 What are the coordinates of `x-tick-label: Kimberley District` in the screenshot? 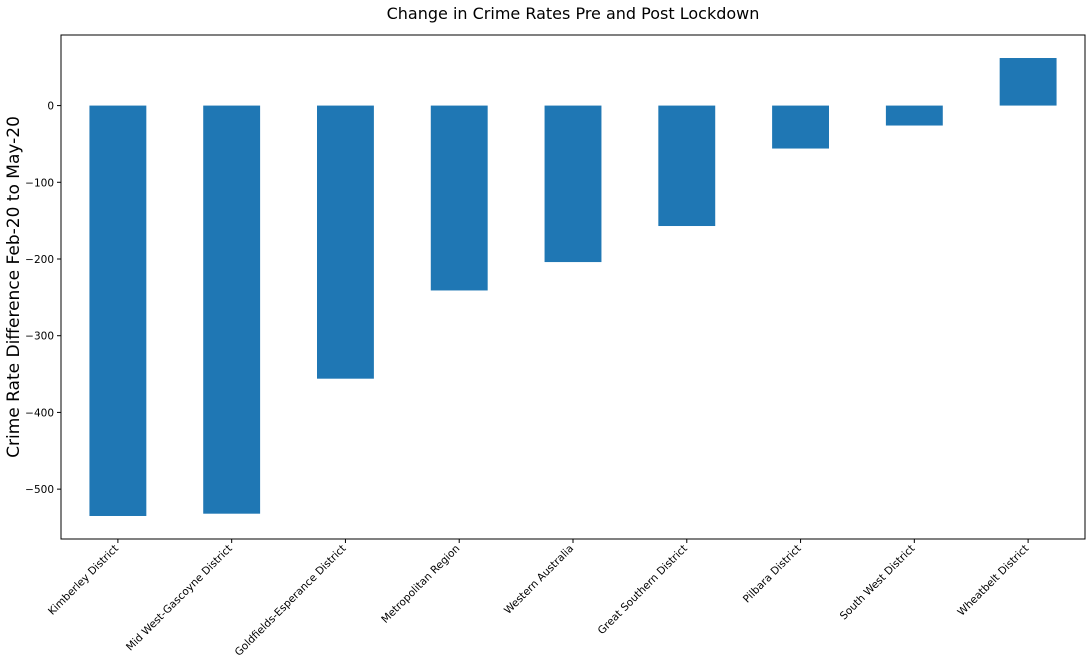 It's located at (83, 580).